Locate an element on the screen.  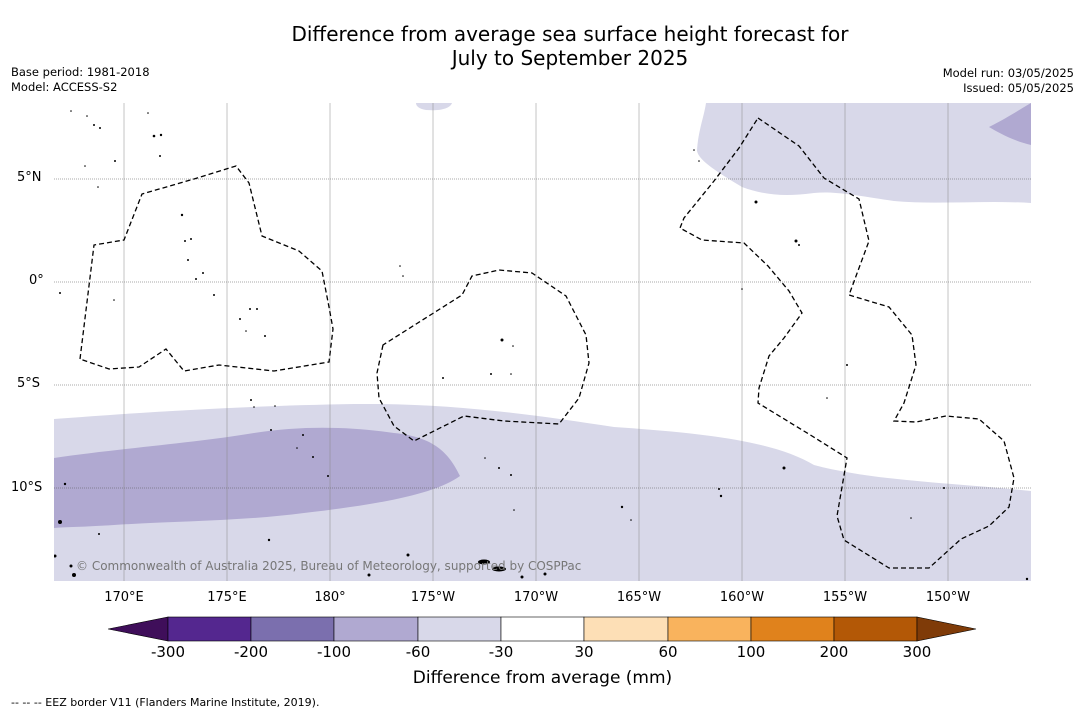
colorbar-tick: -200 is located at coordinates (251, 652).